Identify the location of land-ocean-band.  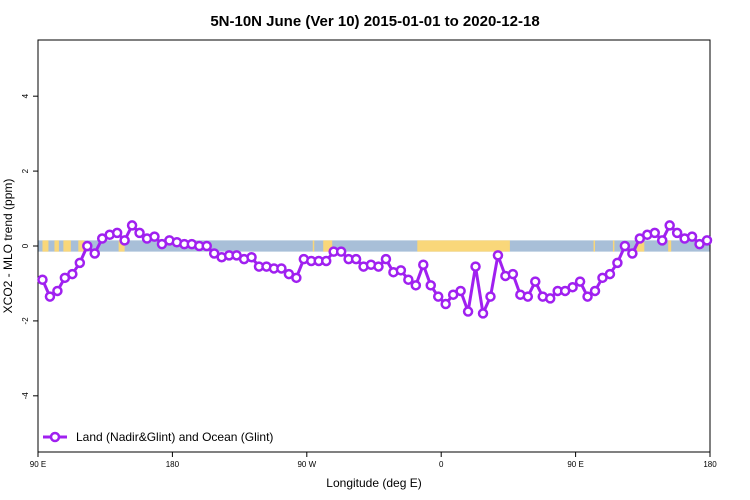
(374, 246).